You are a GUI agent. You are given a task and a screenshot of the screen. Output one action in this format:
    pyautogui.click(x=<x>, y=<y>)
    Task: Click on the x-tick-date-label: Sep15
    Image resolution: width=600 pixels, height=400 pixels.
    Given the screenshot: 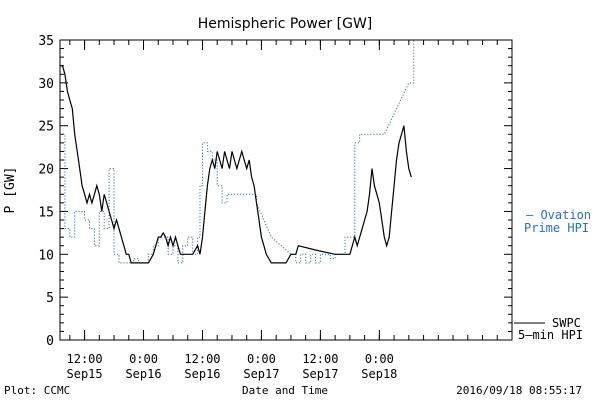 What is the action you would take?
    pyautogui.click(x=85, y=374)
    